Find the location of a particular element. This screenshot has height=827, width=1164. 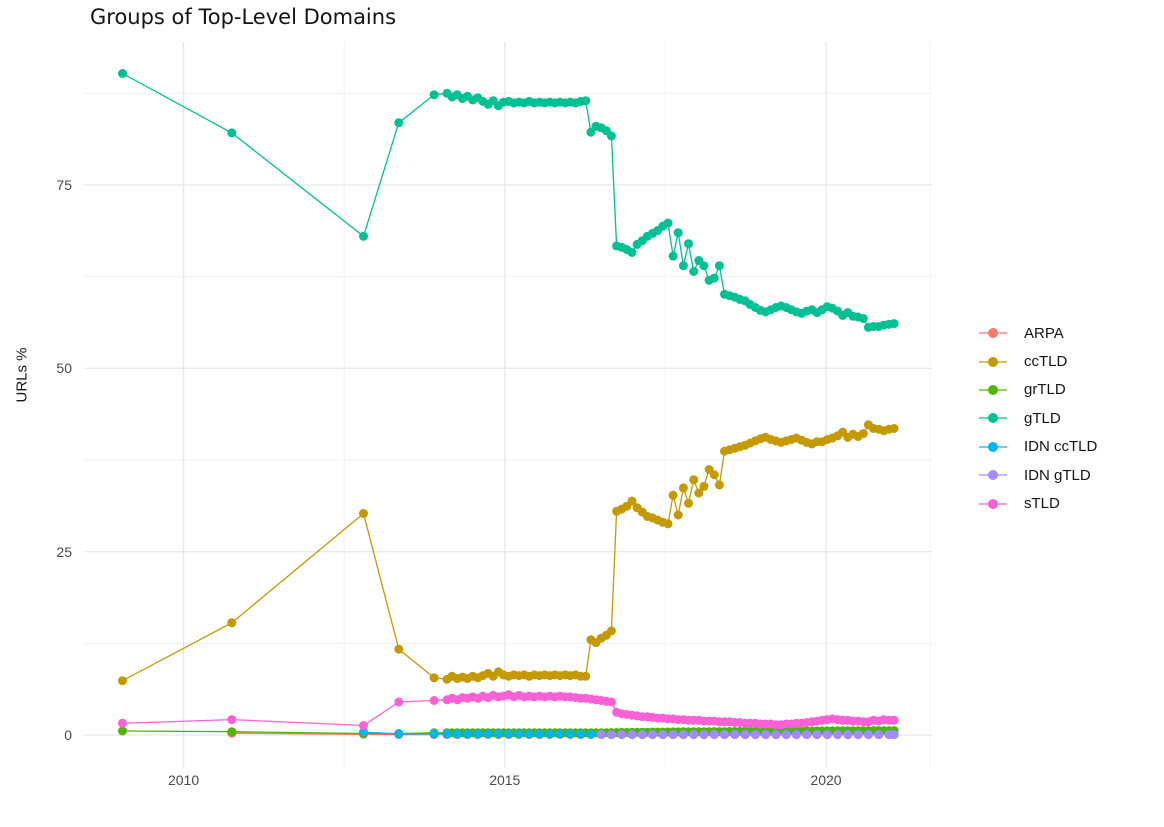

y-axis-title: URLs % is located at coordinates (22, 375).